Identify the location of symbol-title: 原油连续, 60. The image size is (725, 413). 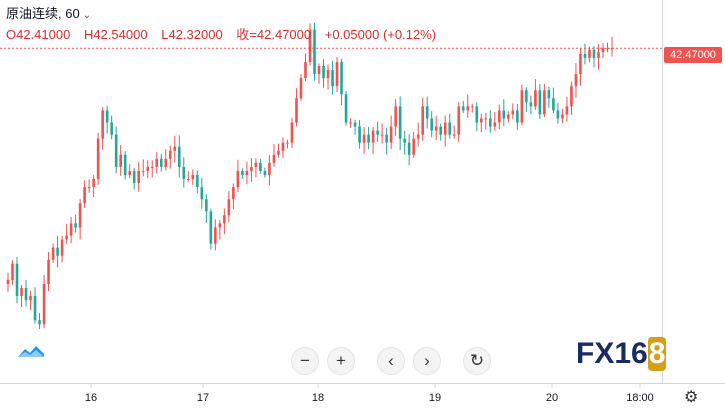
(43, 13).